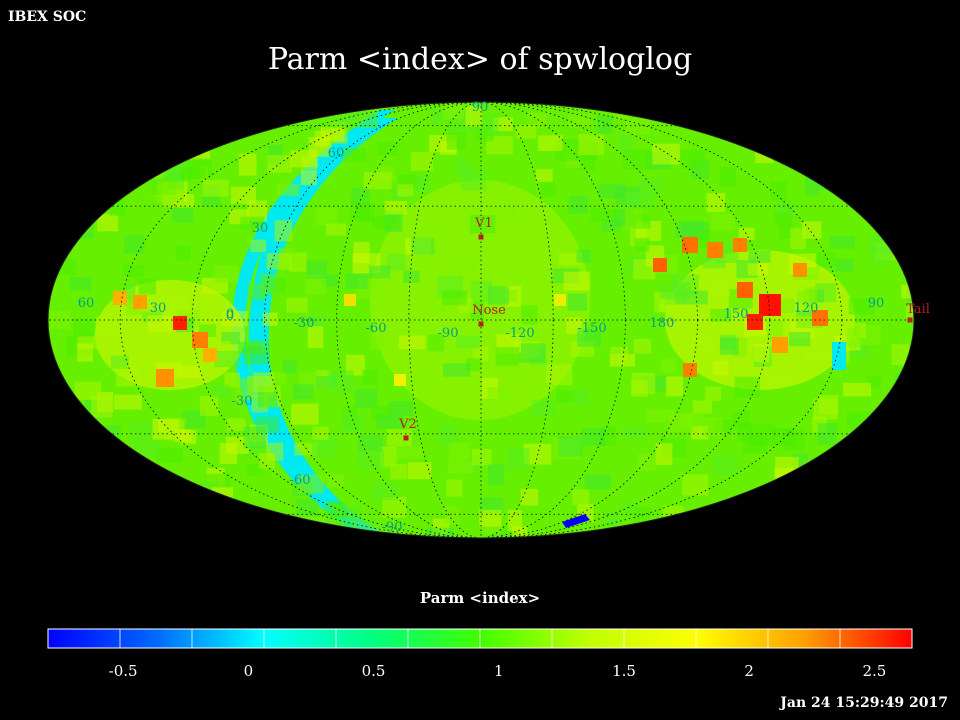 Image resolution: width=960 pixels, height=720 pixels. I want to click on v2-marker, so click(406, 438).